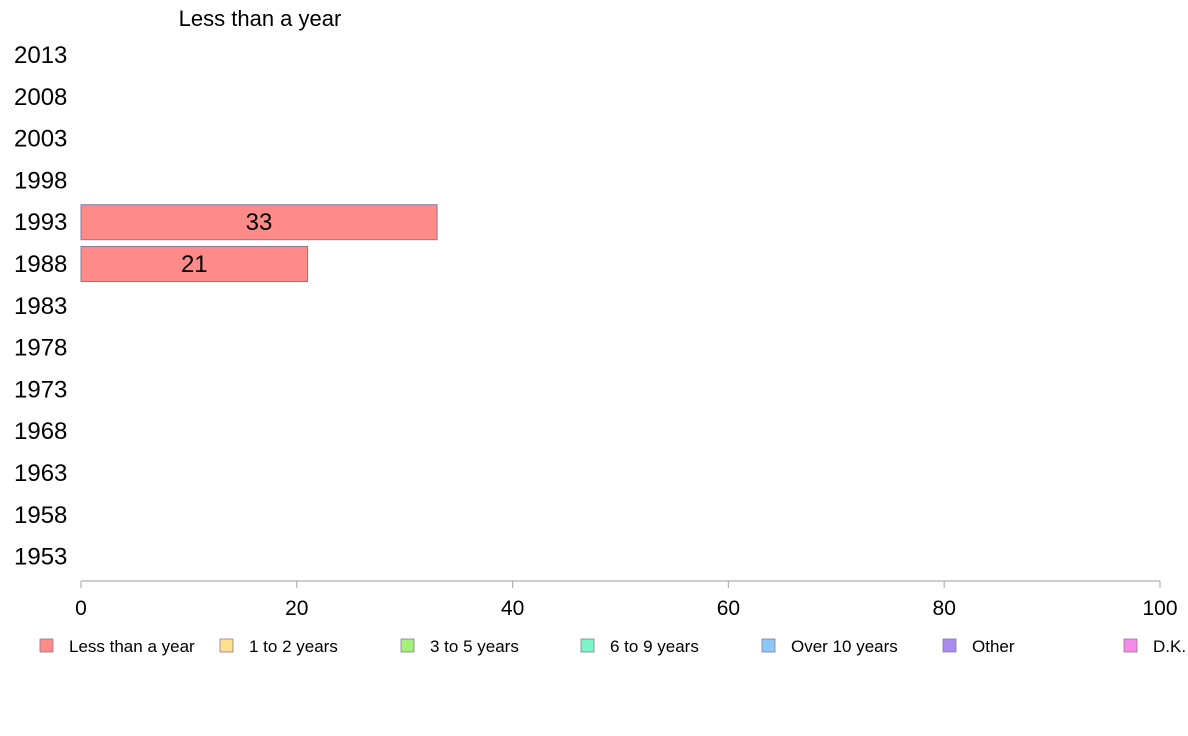 The image size is (1188, 736). Describe the element at coordinates (40, 389) in the screenshot. I see `year-label-1973: 1973` at that location.